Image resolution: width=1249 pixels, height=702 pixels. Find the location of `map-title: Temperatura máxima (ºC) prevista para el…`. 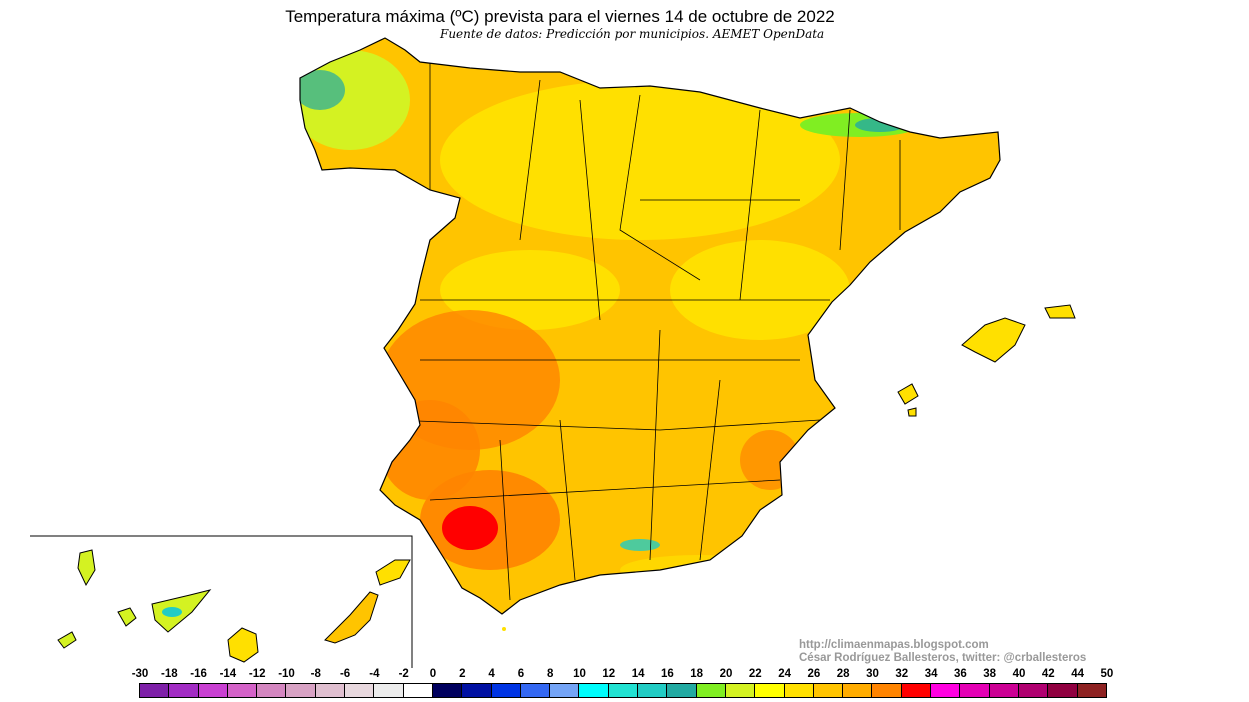

map-title: Temperatura máxima (ºC) prevista para el… is located at coordinates (560, 16).